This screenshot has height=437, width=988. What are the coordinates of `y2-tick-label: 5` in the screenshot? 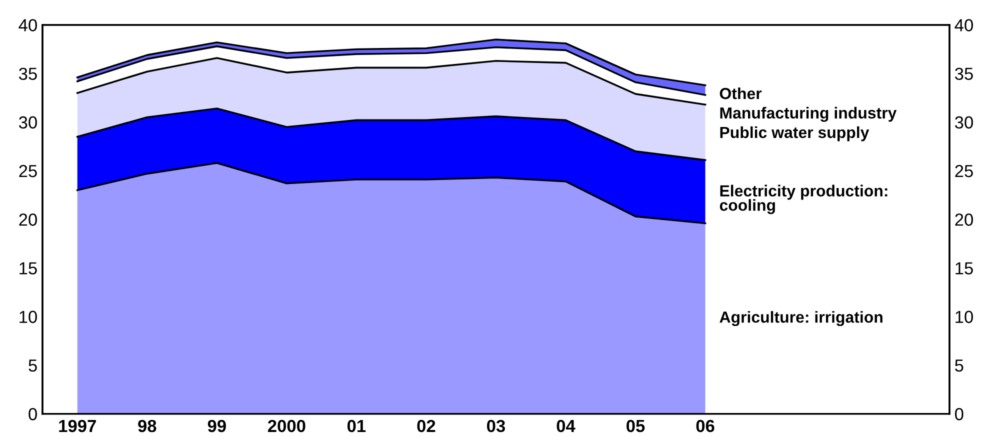 It's located at (959, 366).